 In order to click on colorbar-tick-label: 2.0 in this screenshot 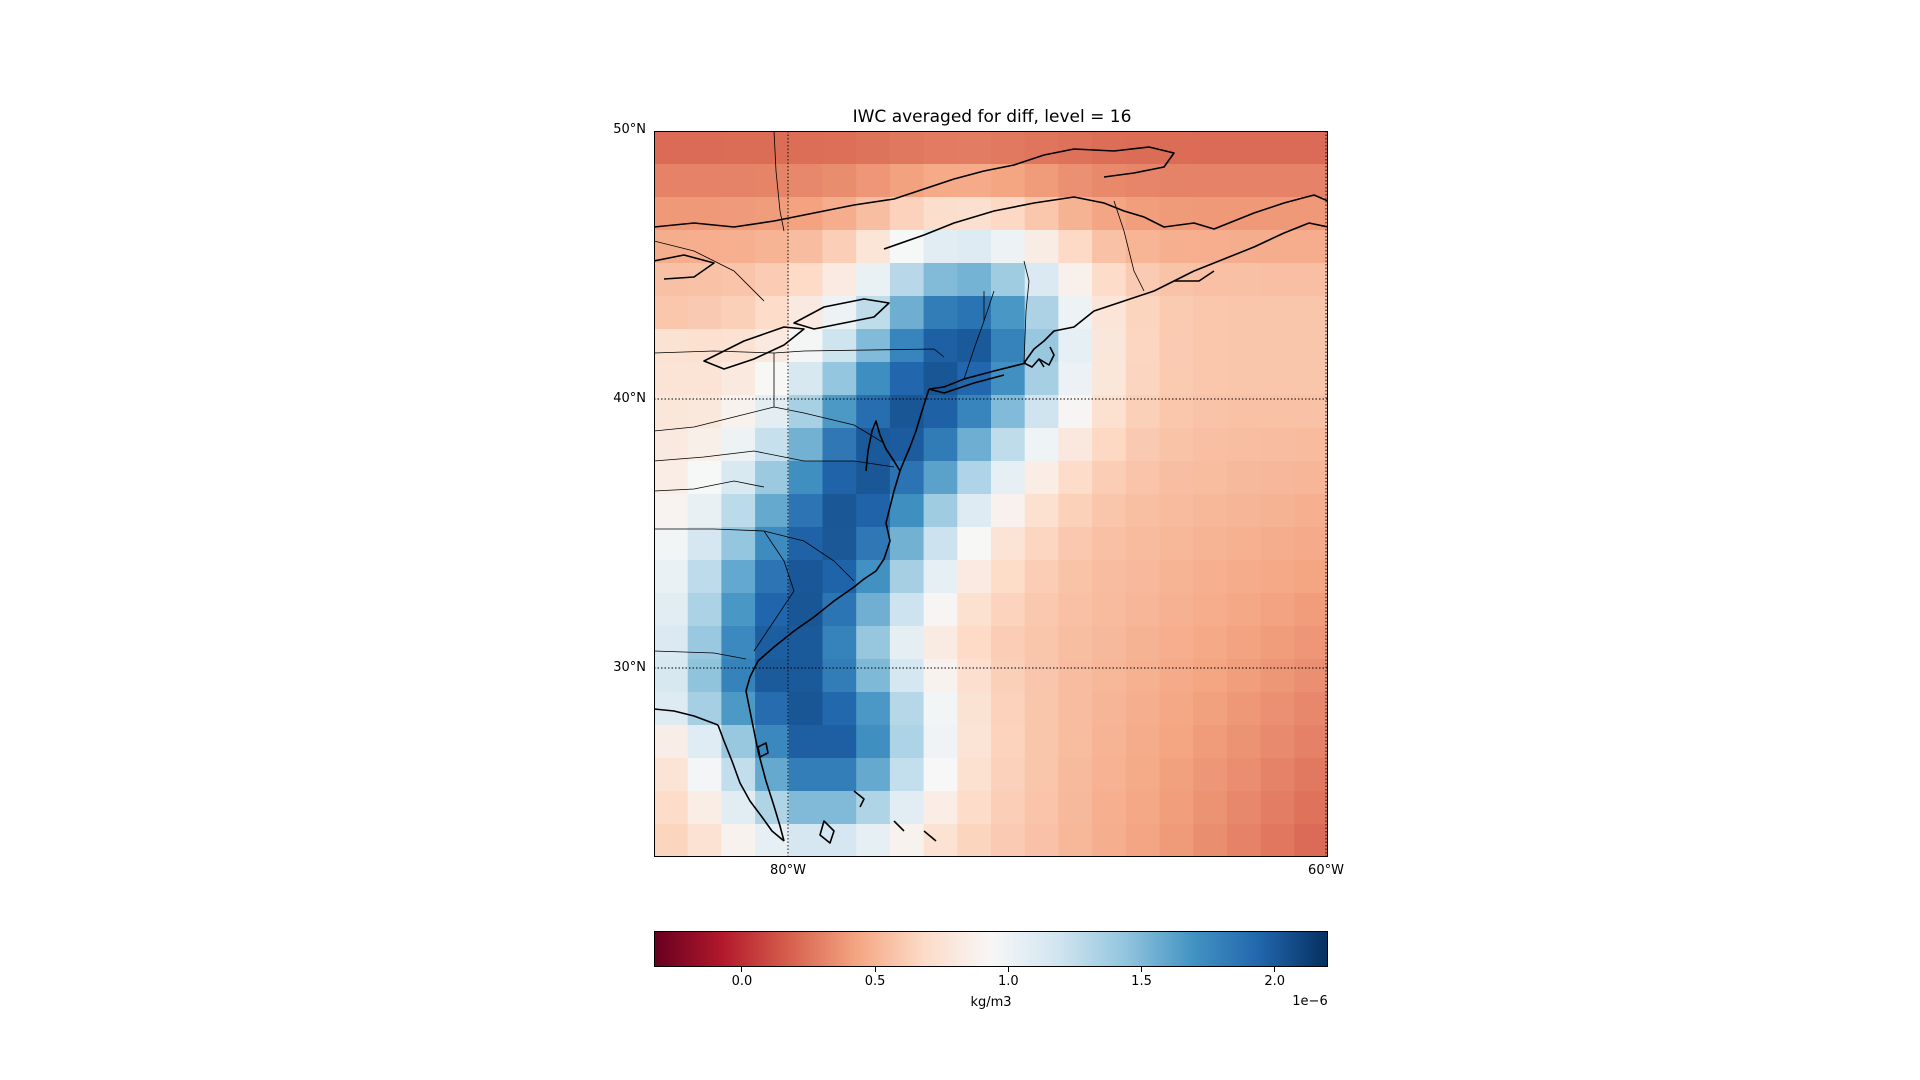, I will do `click(1275, 981)`.